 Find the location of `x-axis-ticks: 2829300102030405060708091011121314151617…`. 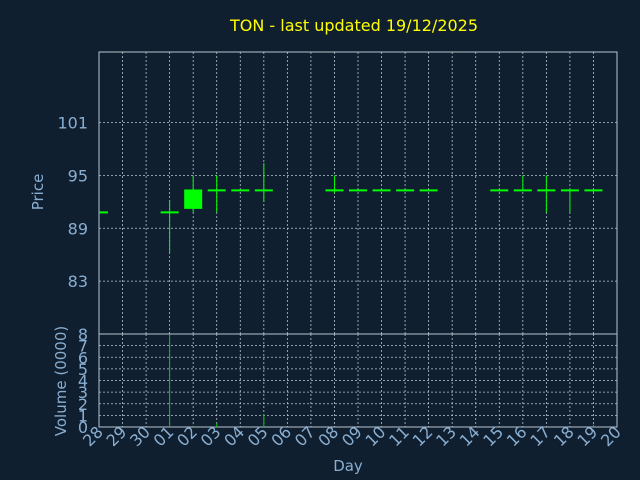

x-axis-ticks: 2829300102030405060708091011121314151617… is located at coordinates (352, 436).